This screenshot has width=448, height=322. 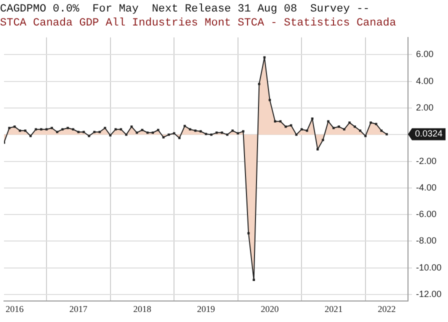 What do you see at coordinates (270, 309) in the screenshot?
I see `x-tick-label: 2020` at bounding box center [270, 309].